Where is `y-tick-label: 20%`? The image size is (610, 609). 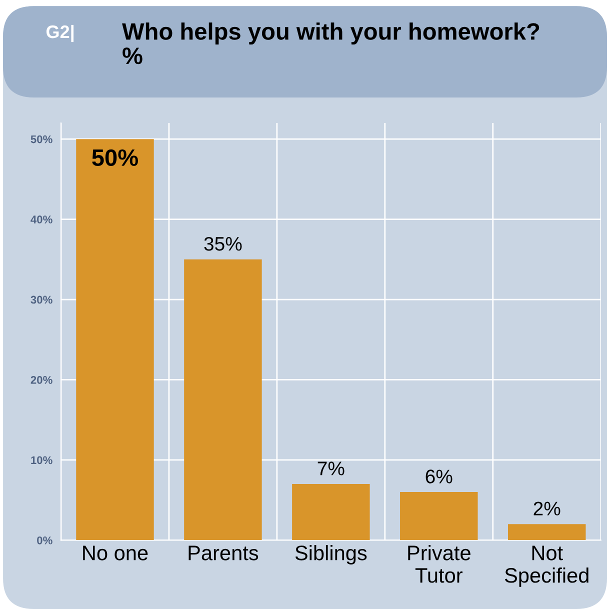 y-tick-label: 20% is located at coordinates (41, 380).